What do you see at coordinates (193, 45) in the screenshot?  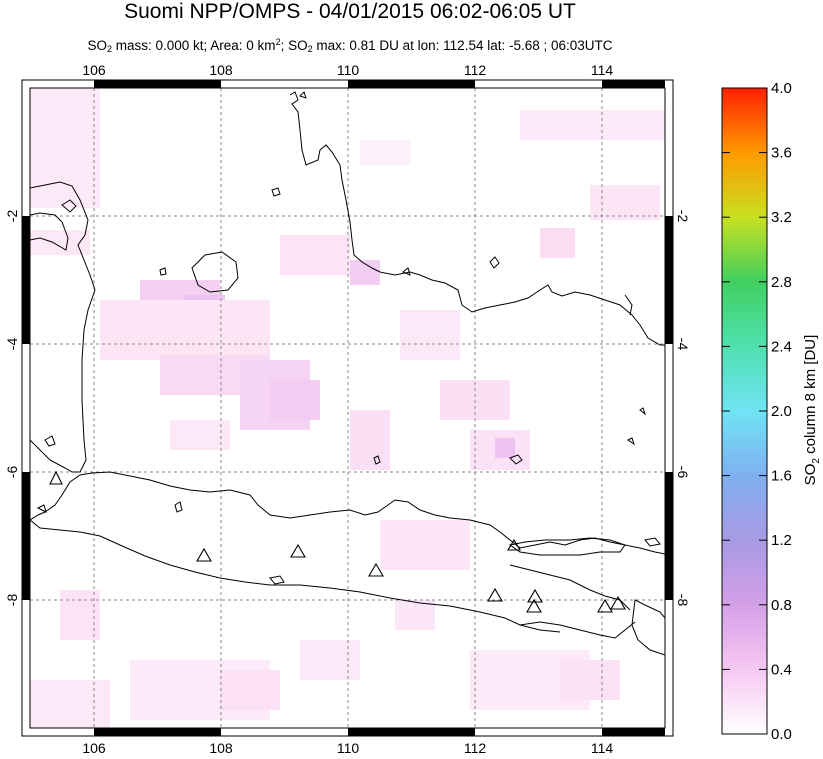 I see `mass-area-text: mass: 0.000 kt; Area: 0 km` at bounding box center [193, 45].